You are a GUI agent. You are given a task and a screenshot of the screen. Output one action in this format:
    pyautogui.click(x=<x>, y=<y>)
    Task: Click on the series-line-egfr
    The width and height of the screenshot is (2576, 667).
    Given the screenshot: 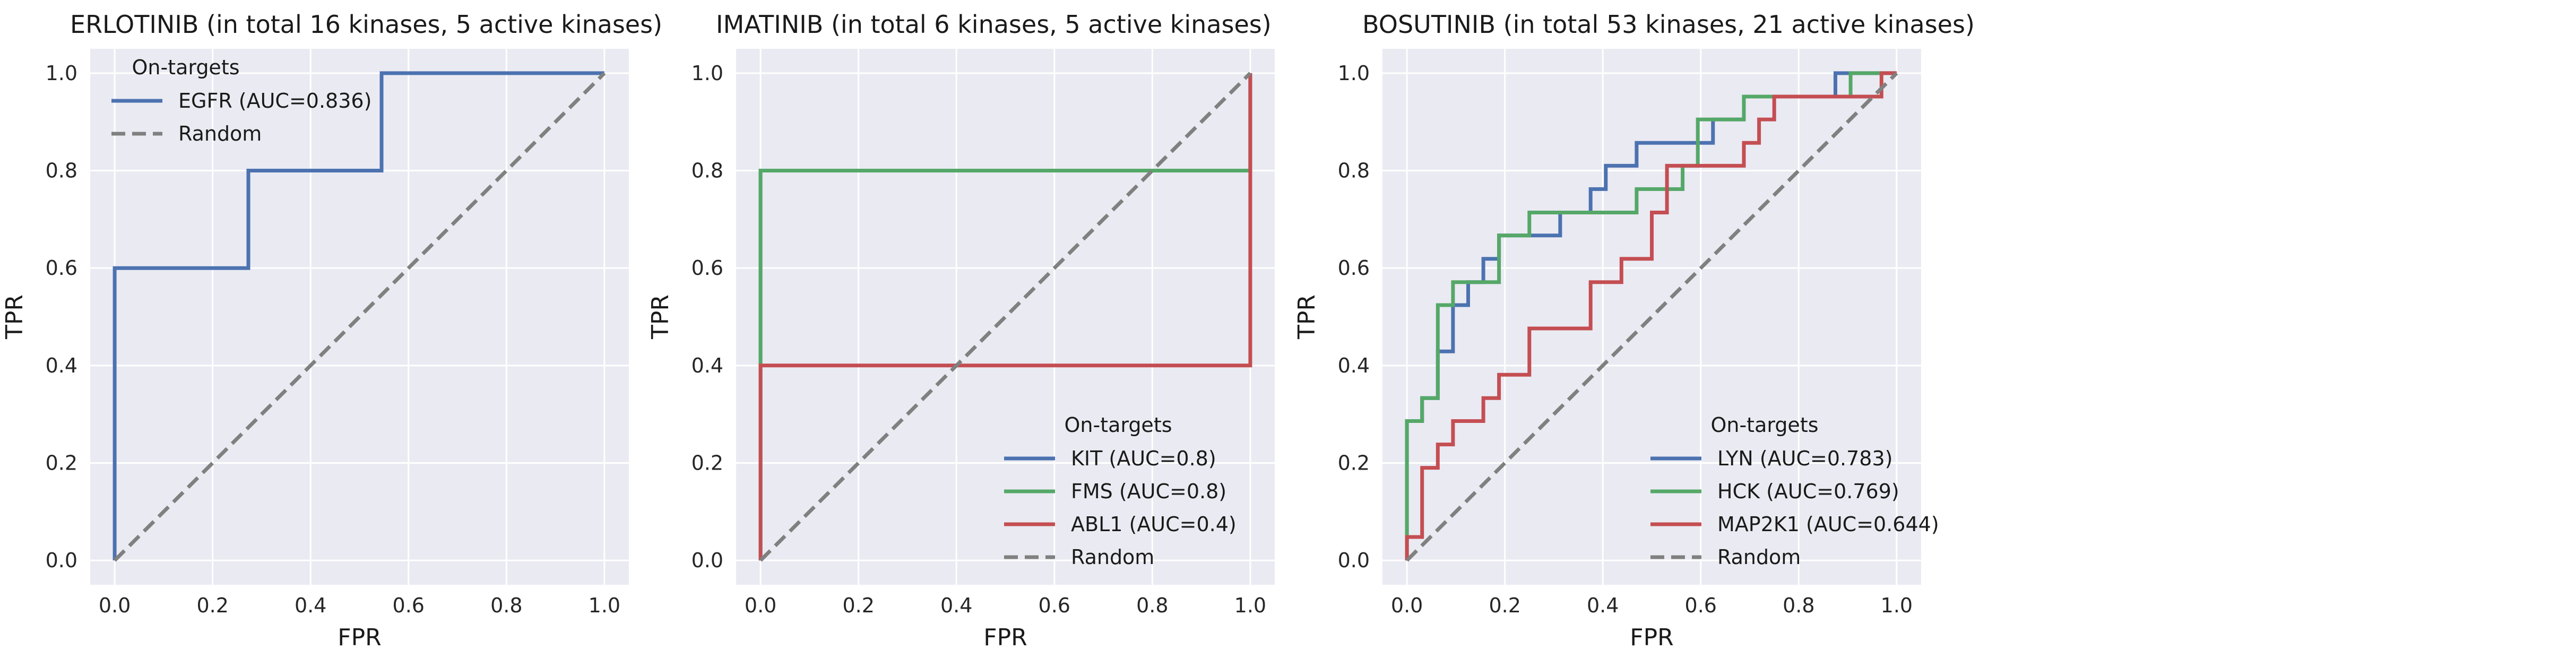 What is the action you would take?
    pyautogui.click(x=358, y=316)
    